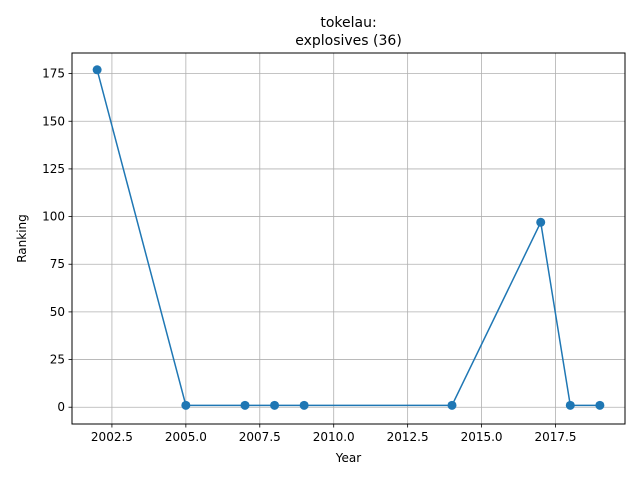  I want to click on x-tick-label: 2015.0, so click(482, 437).